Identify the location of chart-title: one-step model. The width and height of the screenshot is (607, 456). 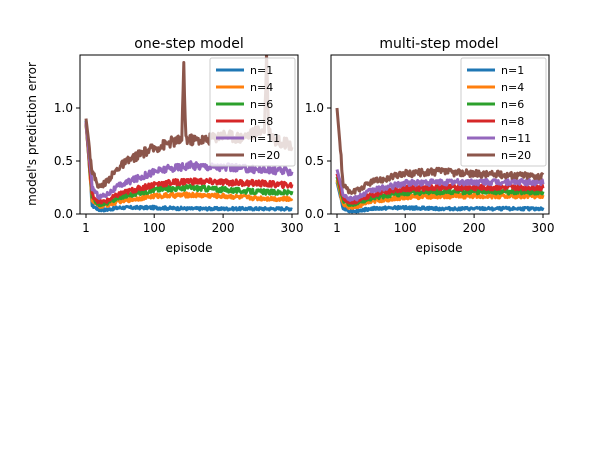
(188, 44).